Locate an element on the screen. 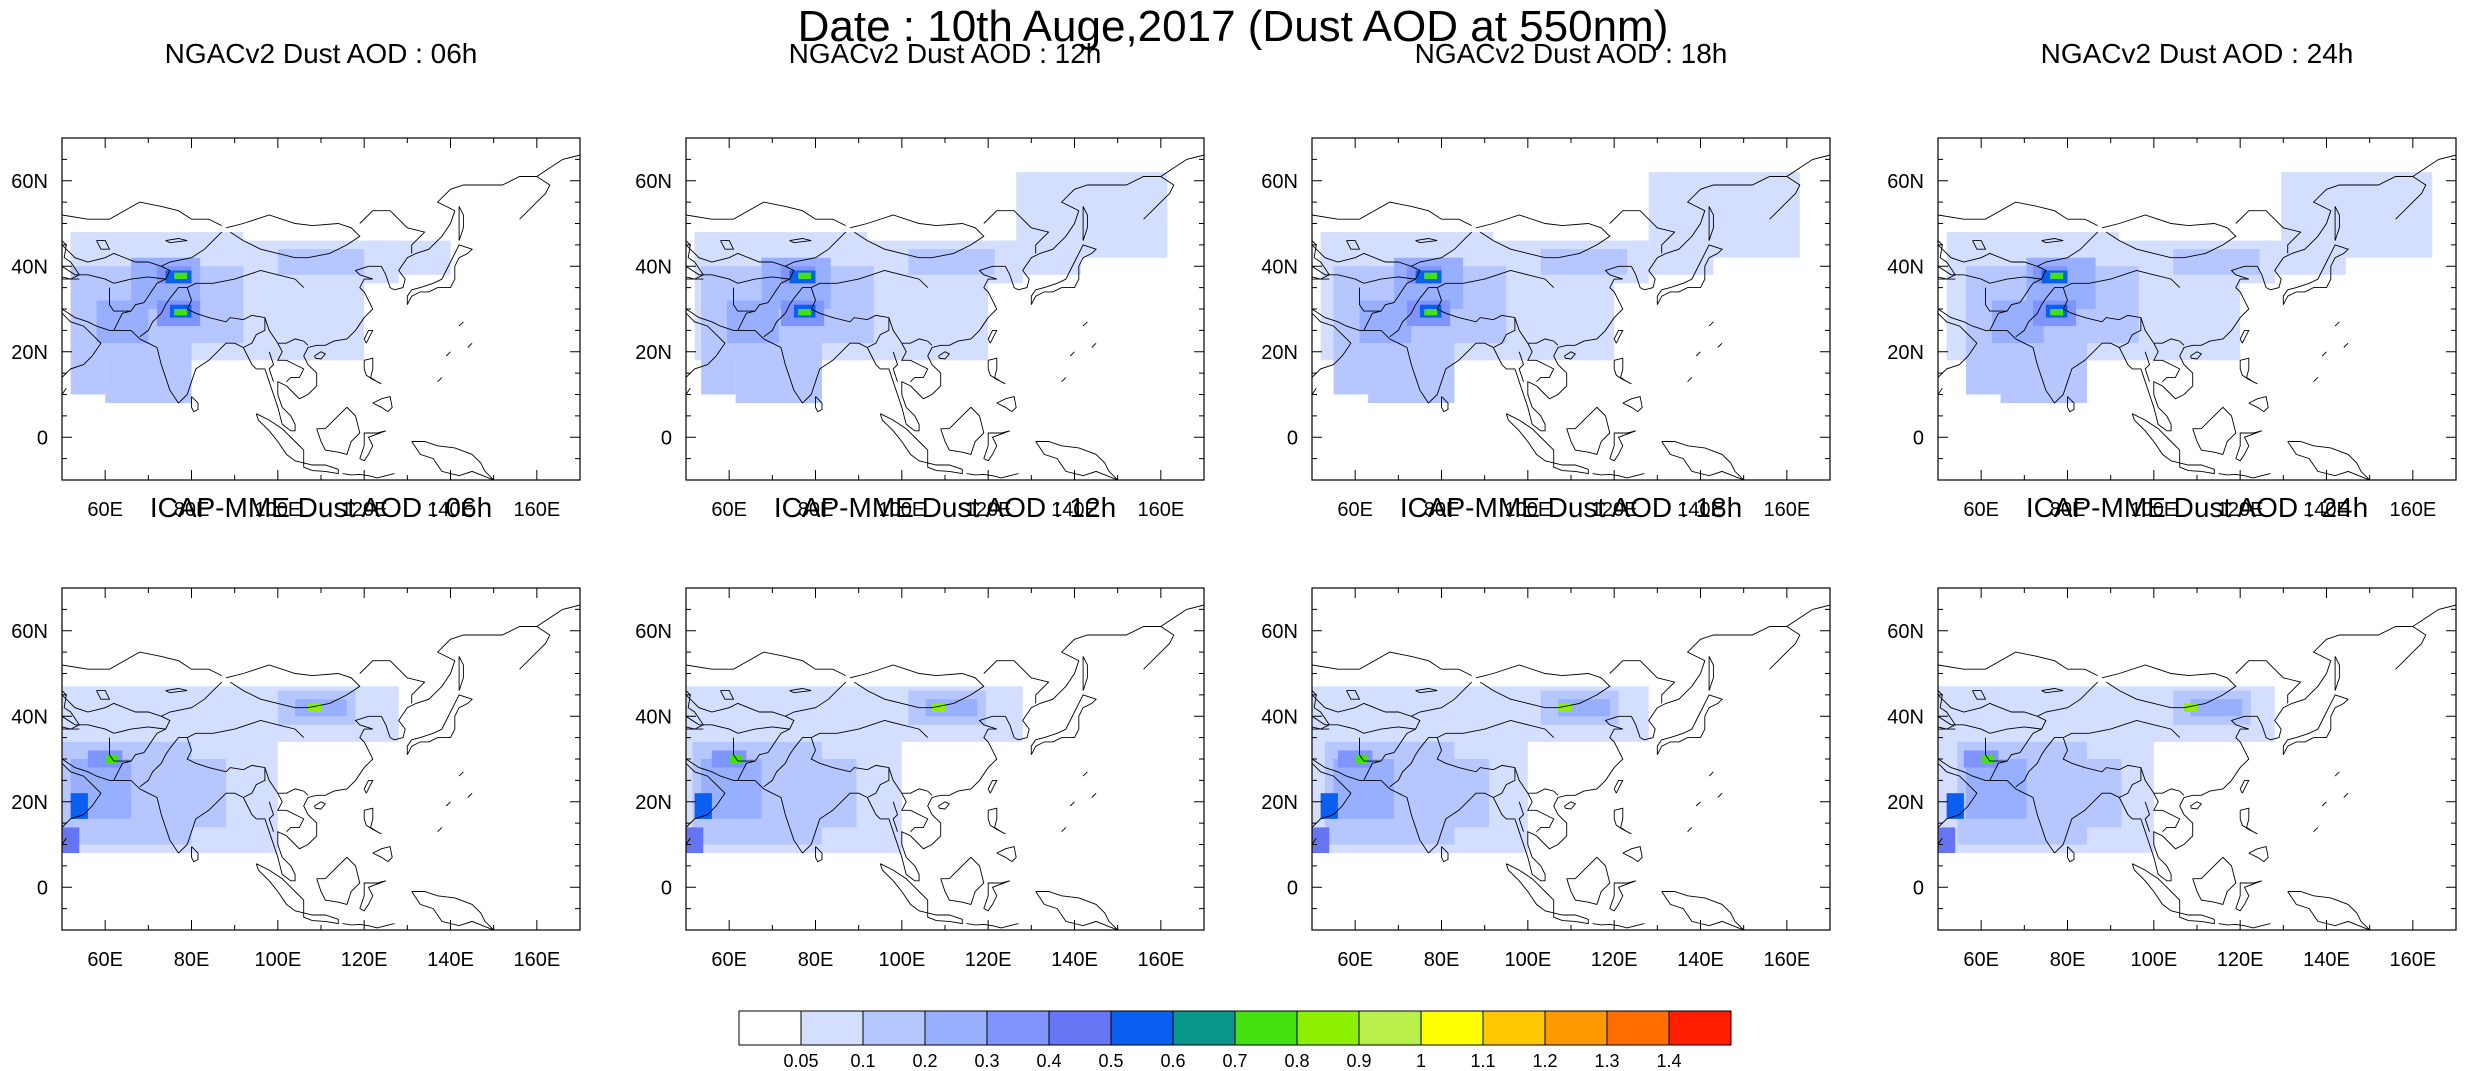 The image size is (2466, 1071). lon-tick-label: 140E is located at coordinates (1700, 510).